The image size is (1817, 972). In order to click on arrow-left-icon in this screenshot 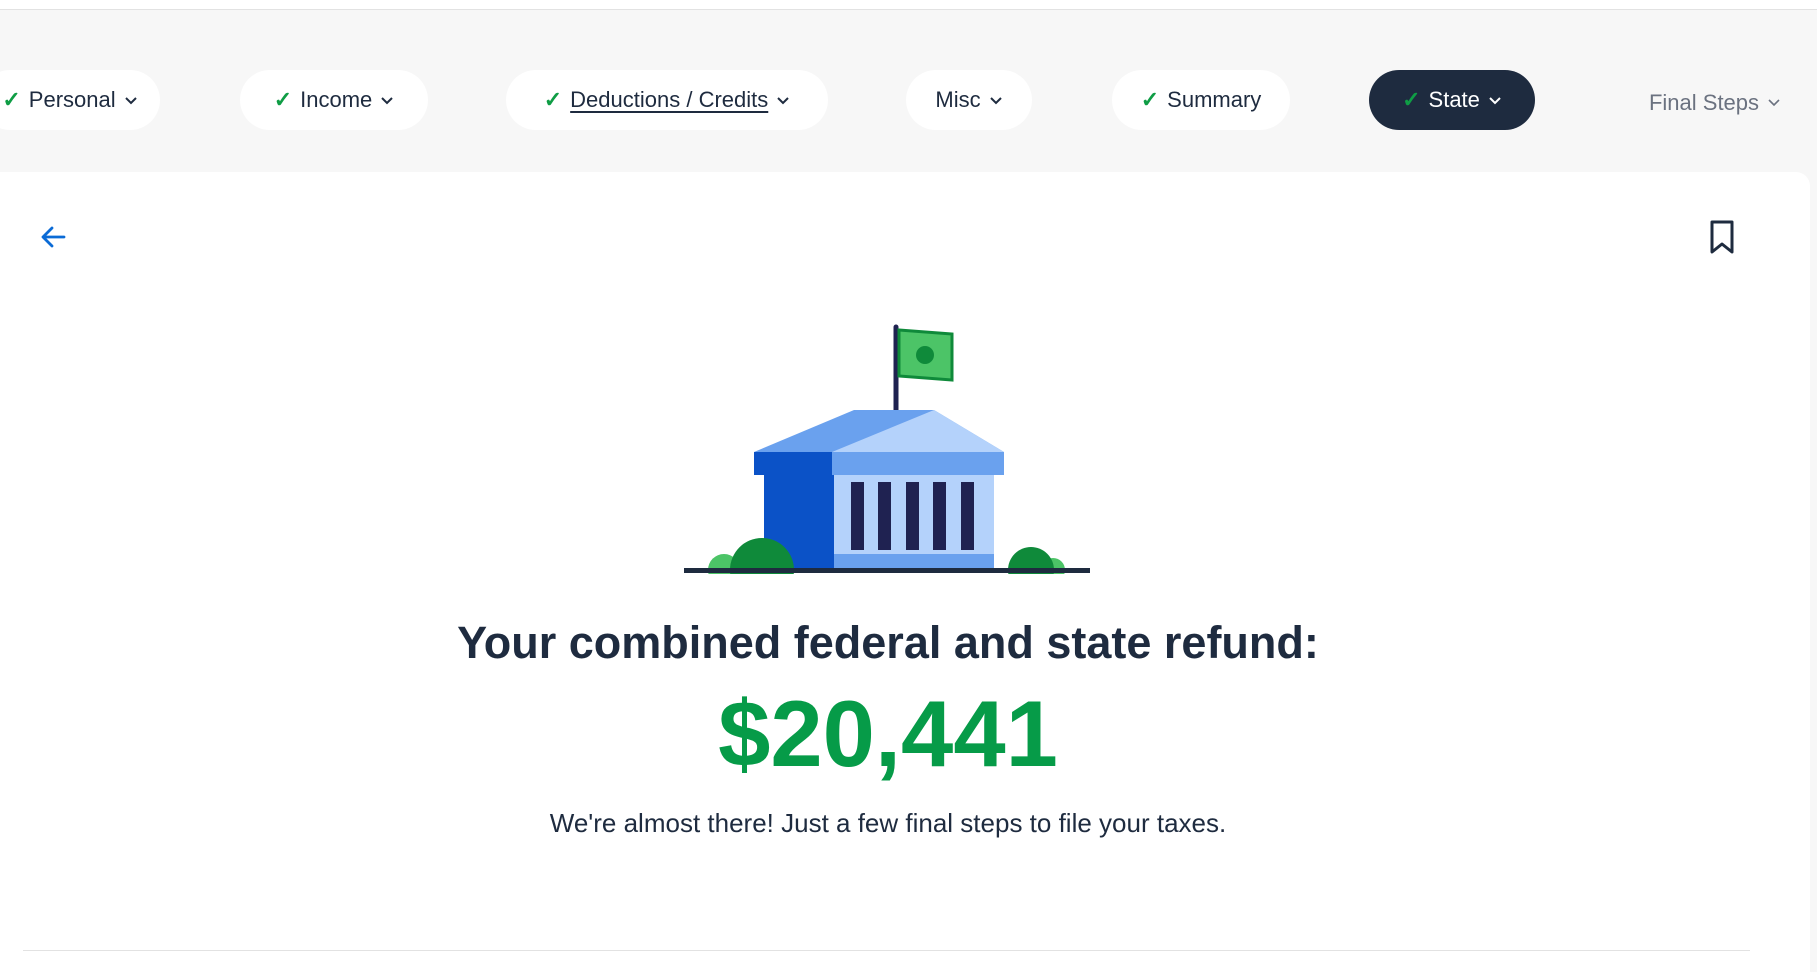, I will do `click(53, 237)`.